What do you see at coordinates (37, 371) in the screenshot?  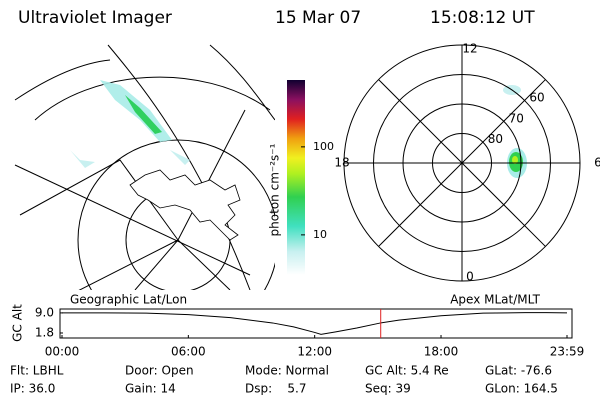 I see `info-field: Flt: LBHL` at bounding box center [37, 371].